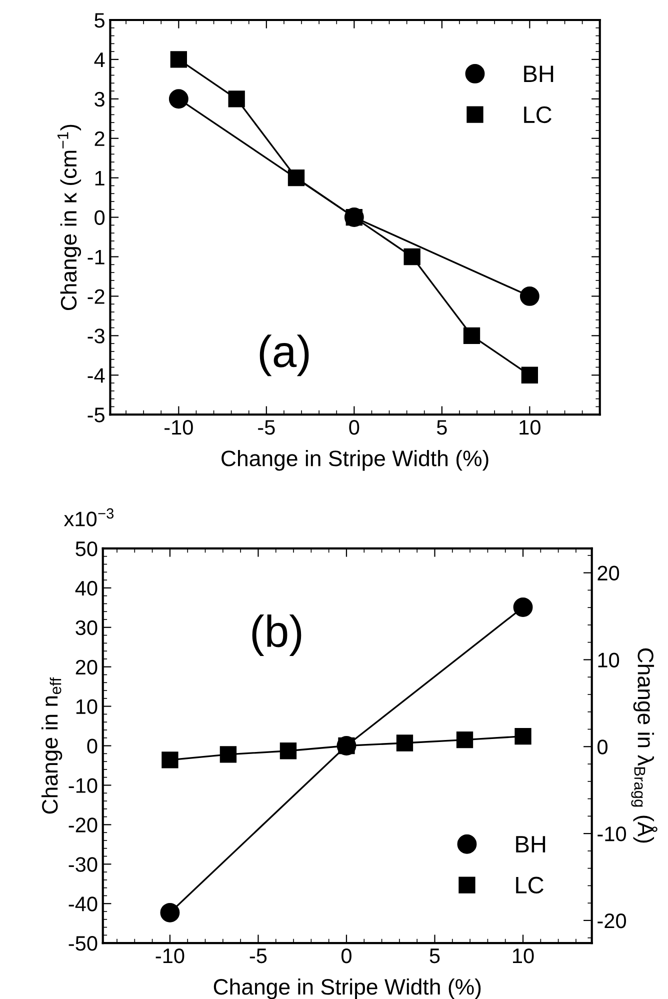  I want to click on y-tick-label: 40, so click(86, 588).